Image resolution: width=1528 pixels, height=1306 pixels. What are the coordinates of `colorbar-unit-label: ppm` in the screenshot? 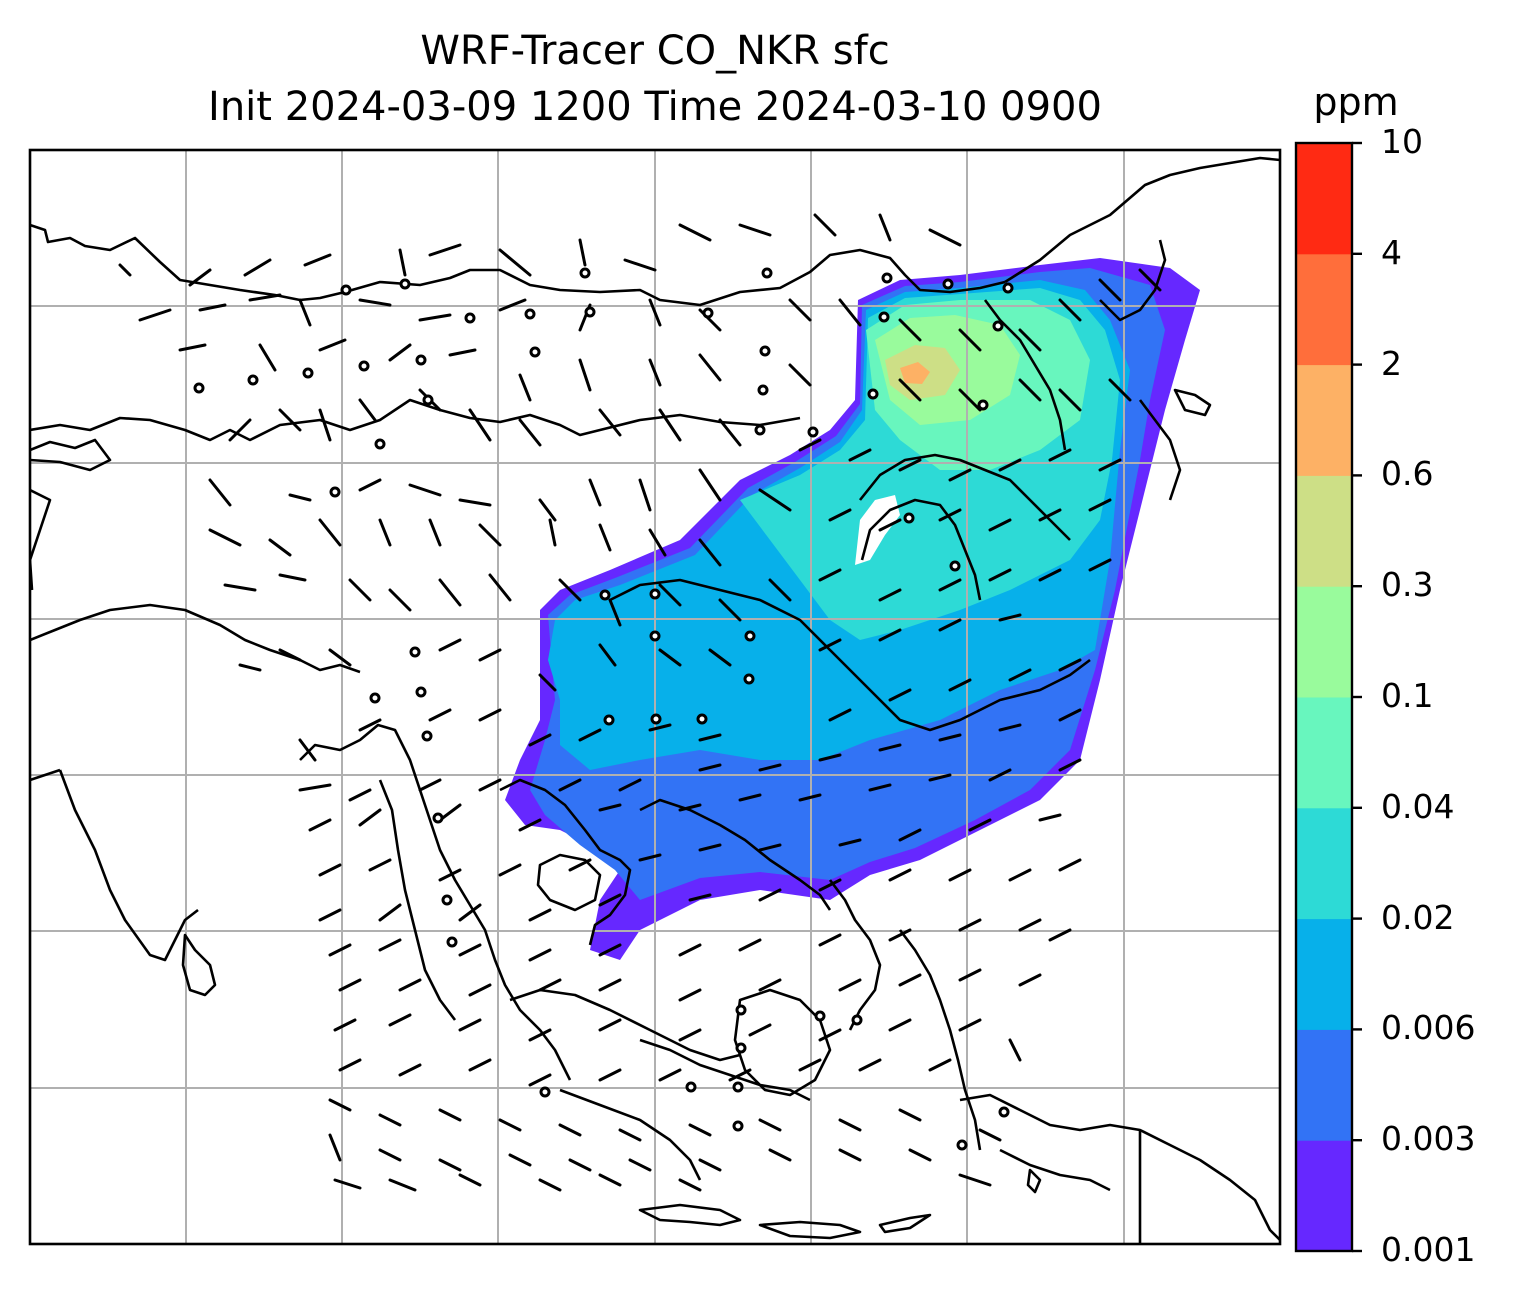 It's located at (1356, 102).